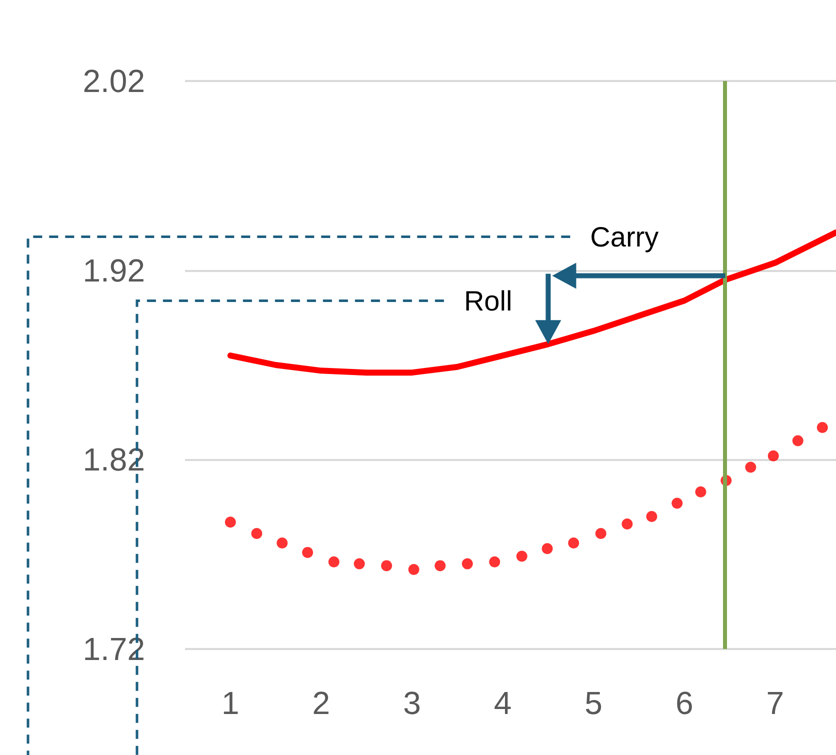  Describe the element at coordinates (775, 703) in the screenshot. I see `x-tick-label: 7` at that location.